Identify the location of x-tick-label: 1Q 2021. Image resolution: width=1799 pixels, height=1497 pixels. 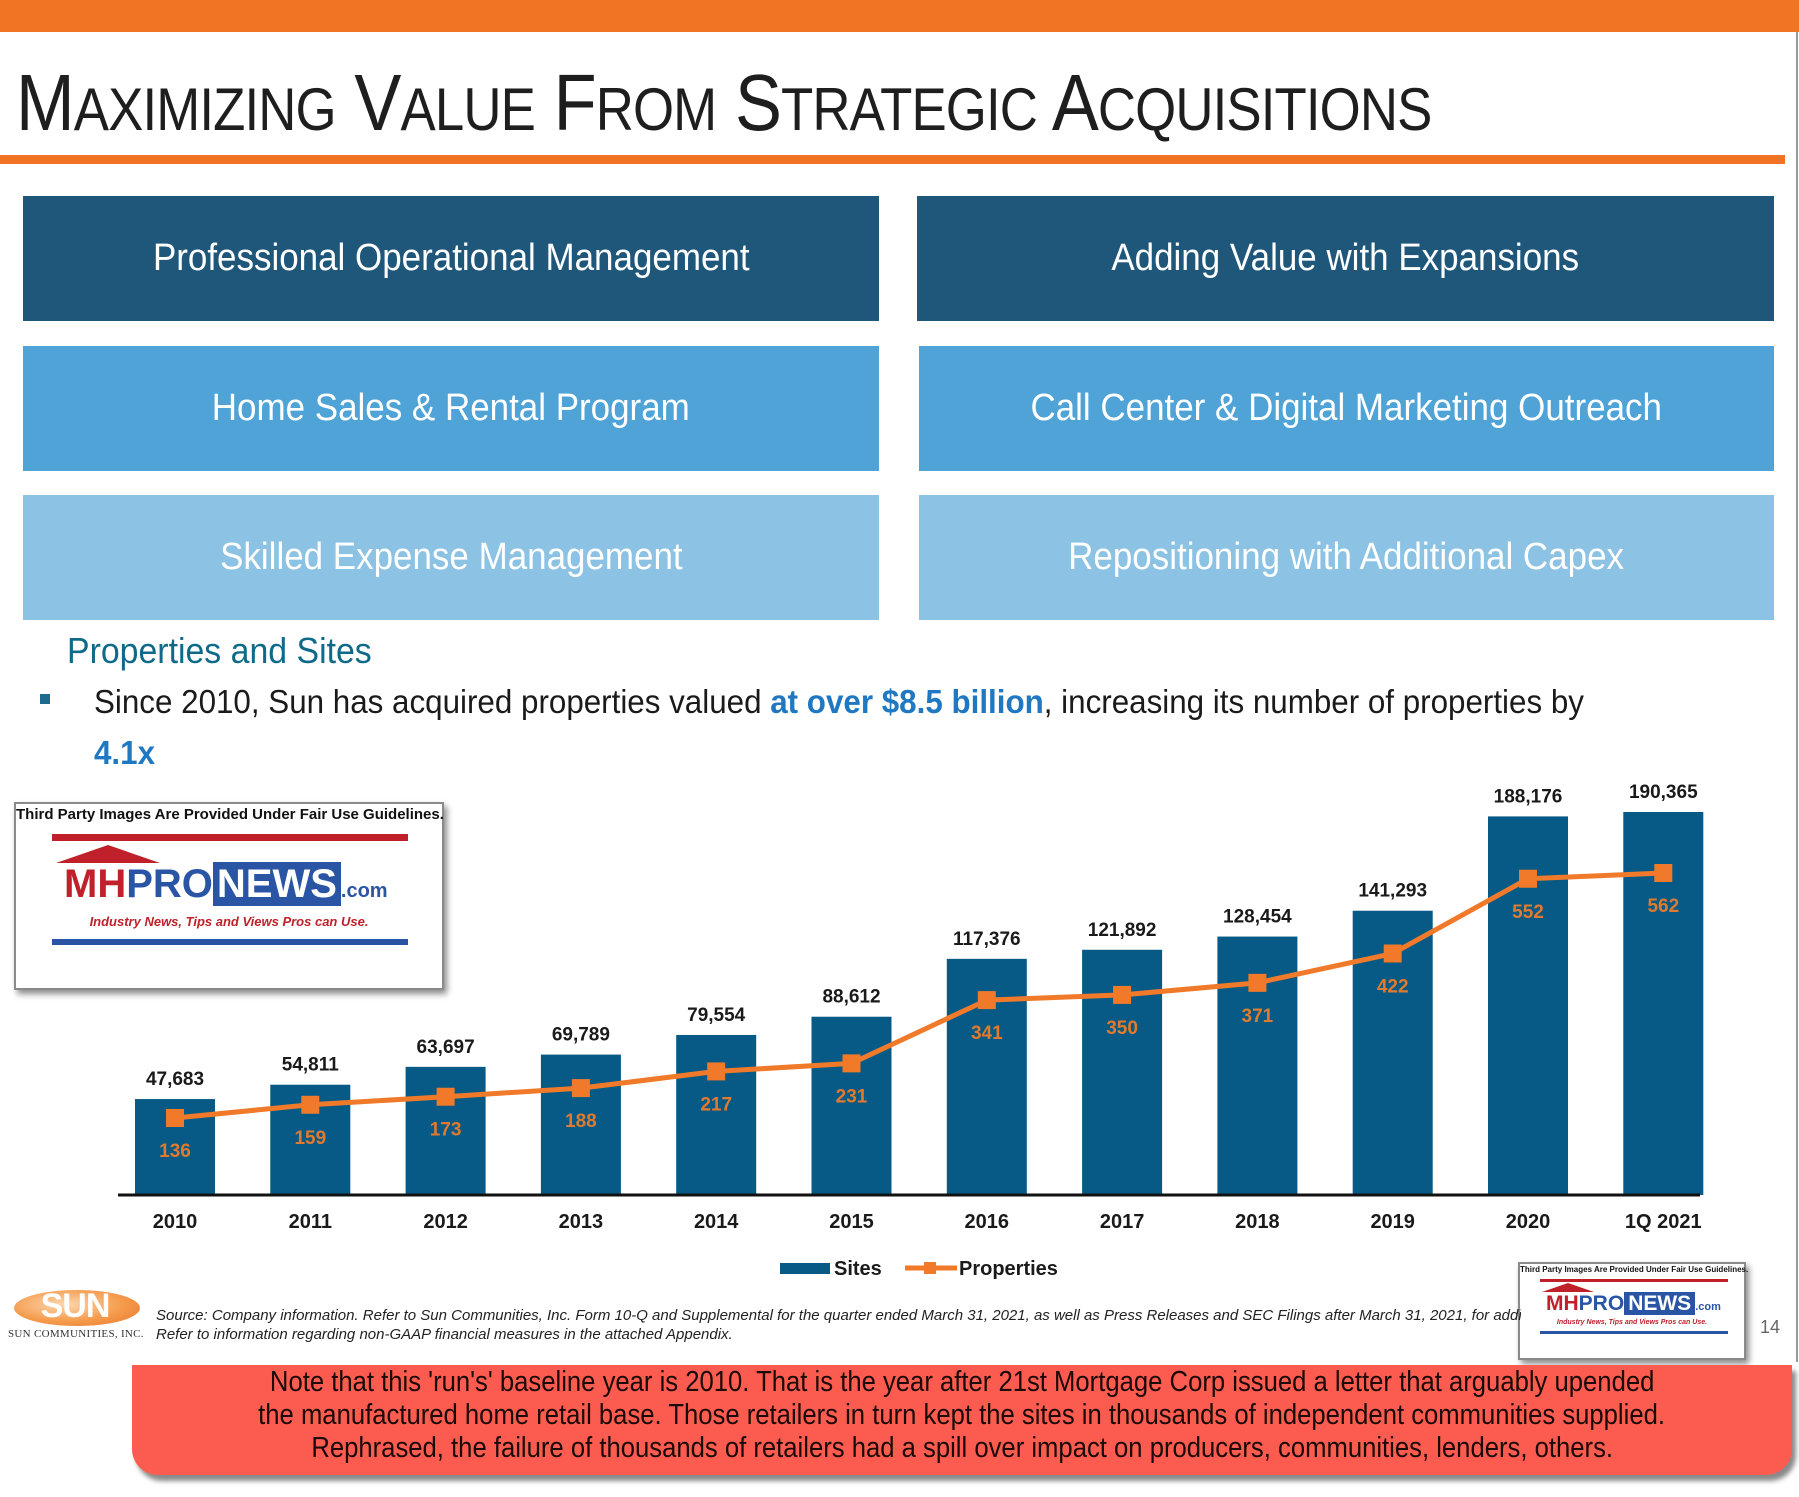
(1663, 1222).